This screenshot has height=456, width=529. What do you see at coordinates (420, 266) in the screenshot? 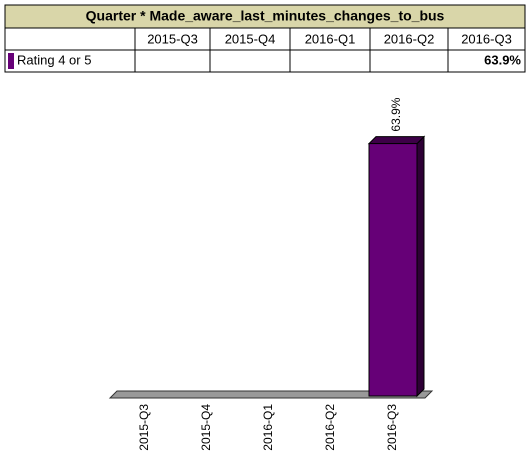
I see `bar-side` at bounding box center [420, 266].